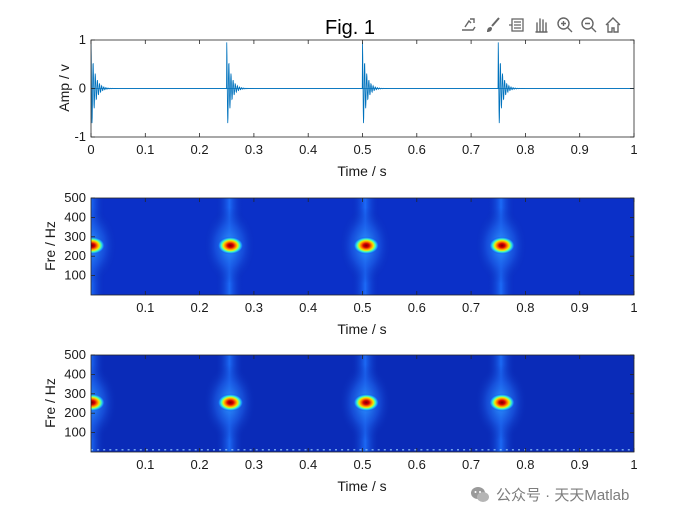  Describe the element at coordinates (75, 432) in the screenshot. I see `y-tick-label: 100` at that location.